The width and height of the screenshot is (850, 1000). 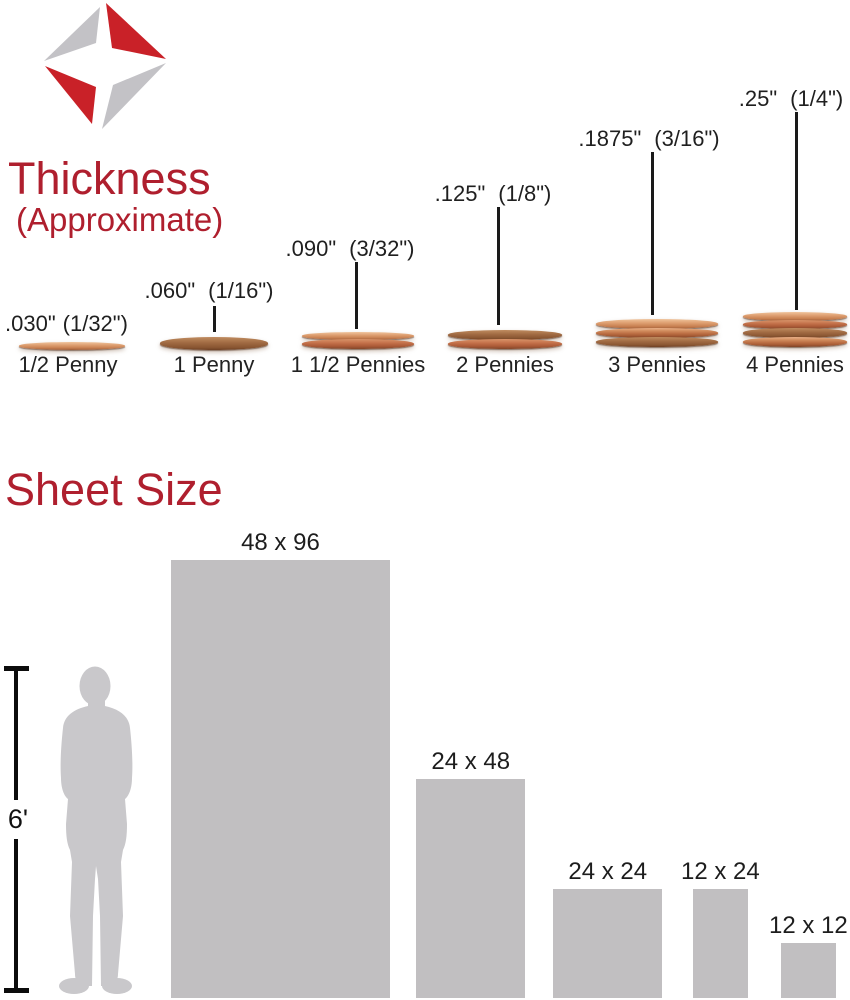 I want to click on human-silhouette, so click(x=96, y=830).